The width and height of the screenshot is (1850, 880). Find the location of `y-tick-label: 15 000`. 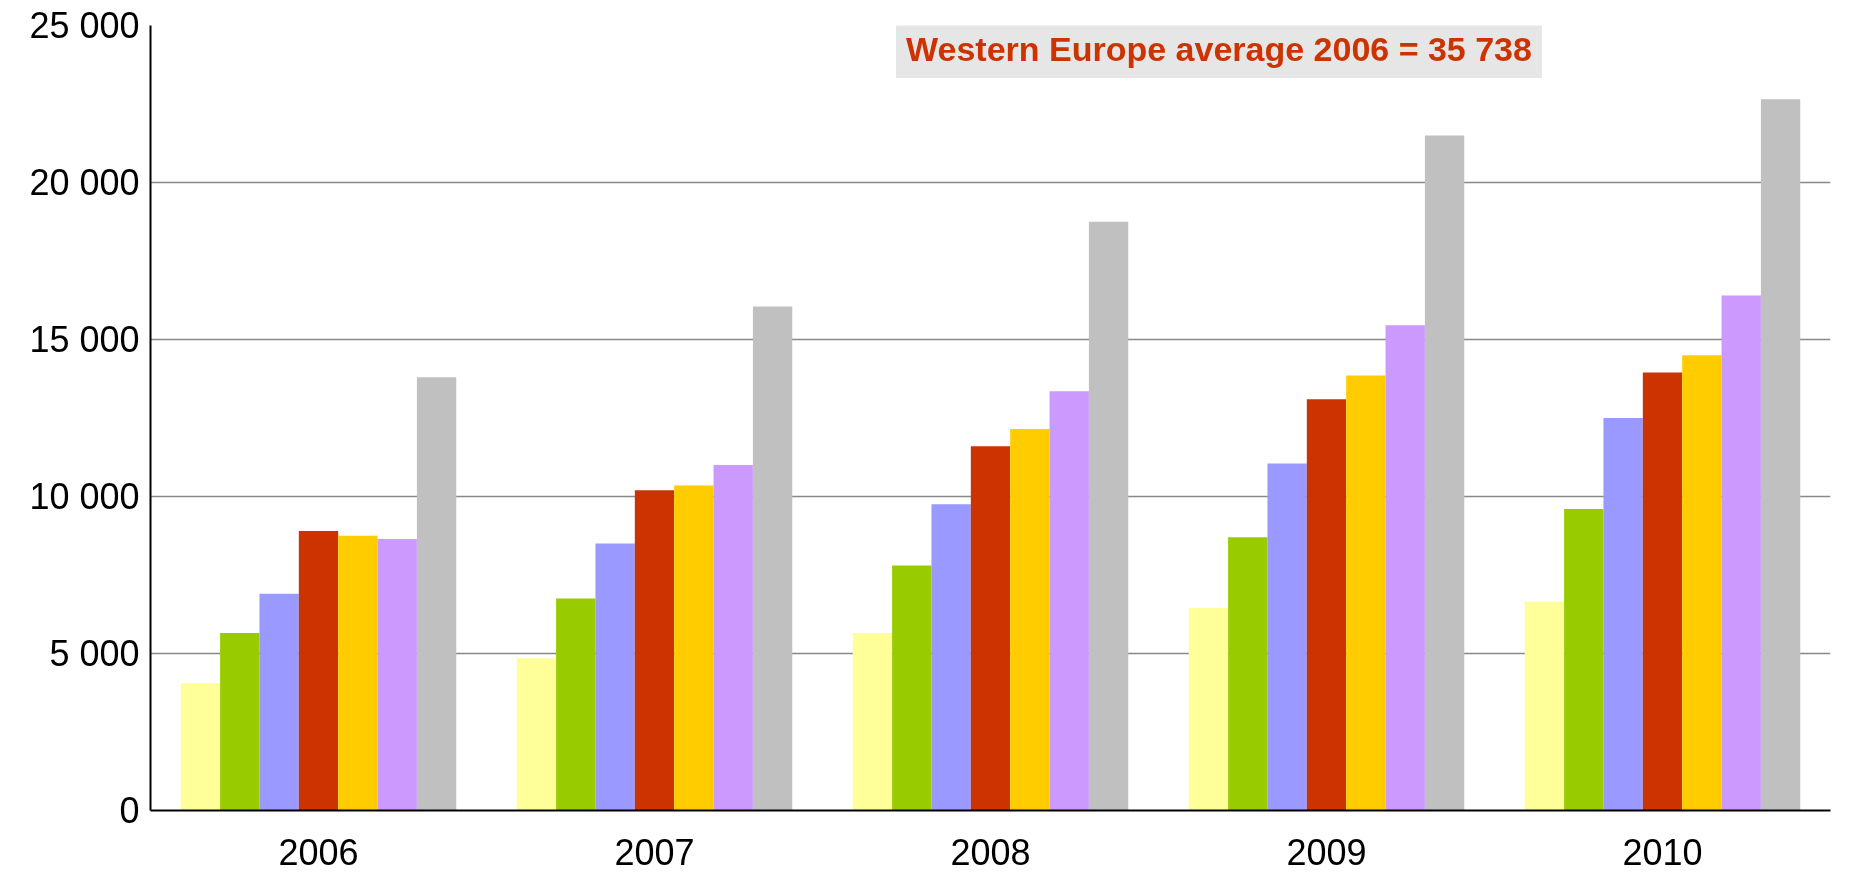

y-tick-label: 15 000 is located at coordinates (84, 339).